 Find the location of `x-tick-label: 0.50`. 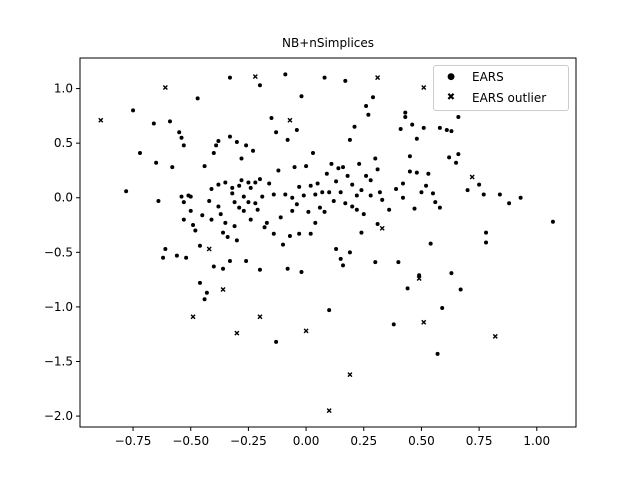

x-tick-label: 0.50 is located at coordinates (421, 441).